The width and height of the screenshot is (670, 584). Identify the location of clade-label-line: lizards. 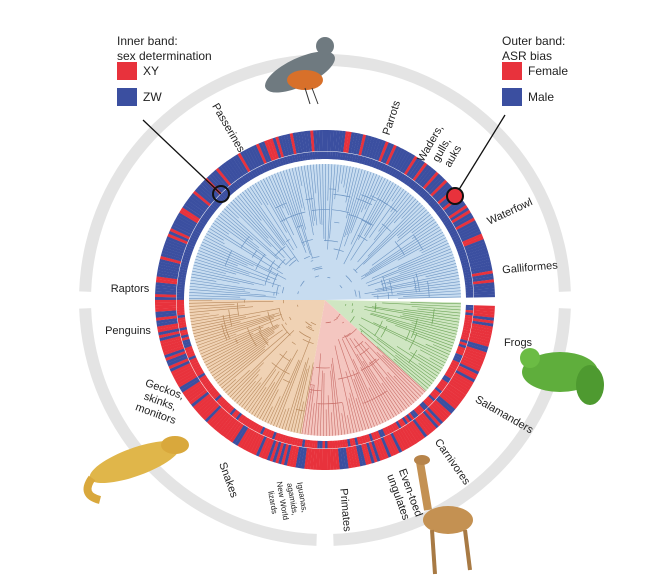
(272, 502).